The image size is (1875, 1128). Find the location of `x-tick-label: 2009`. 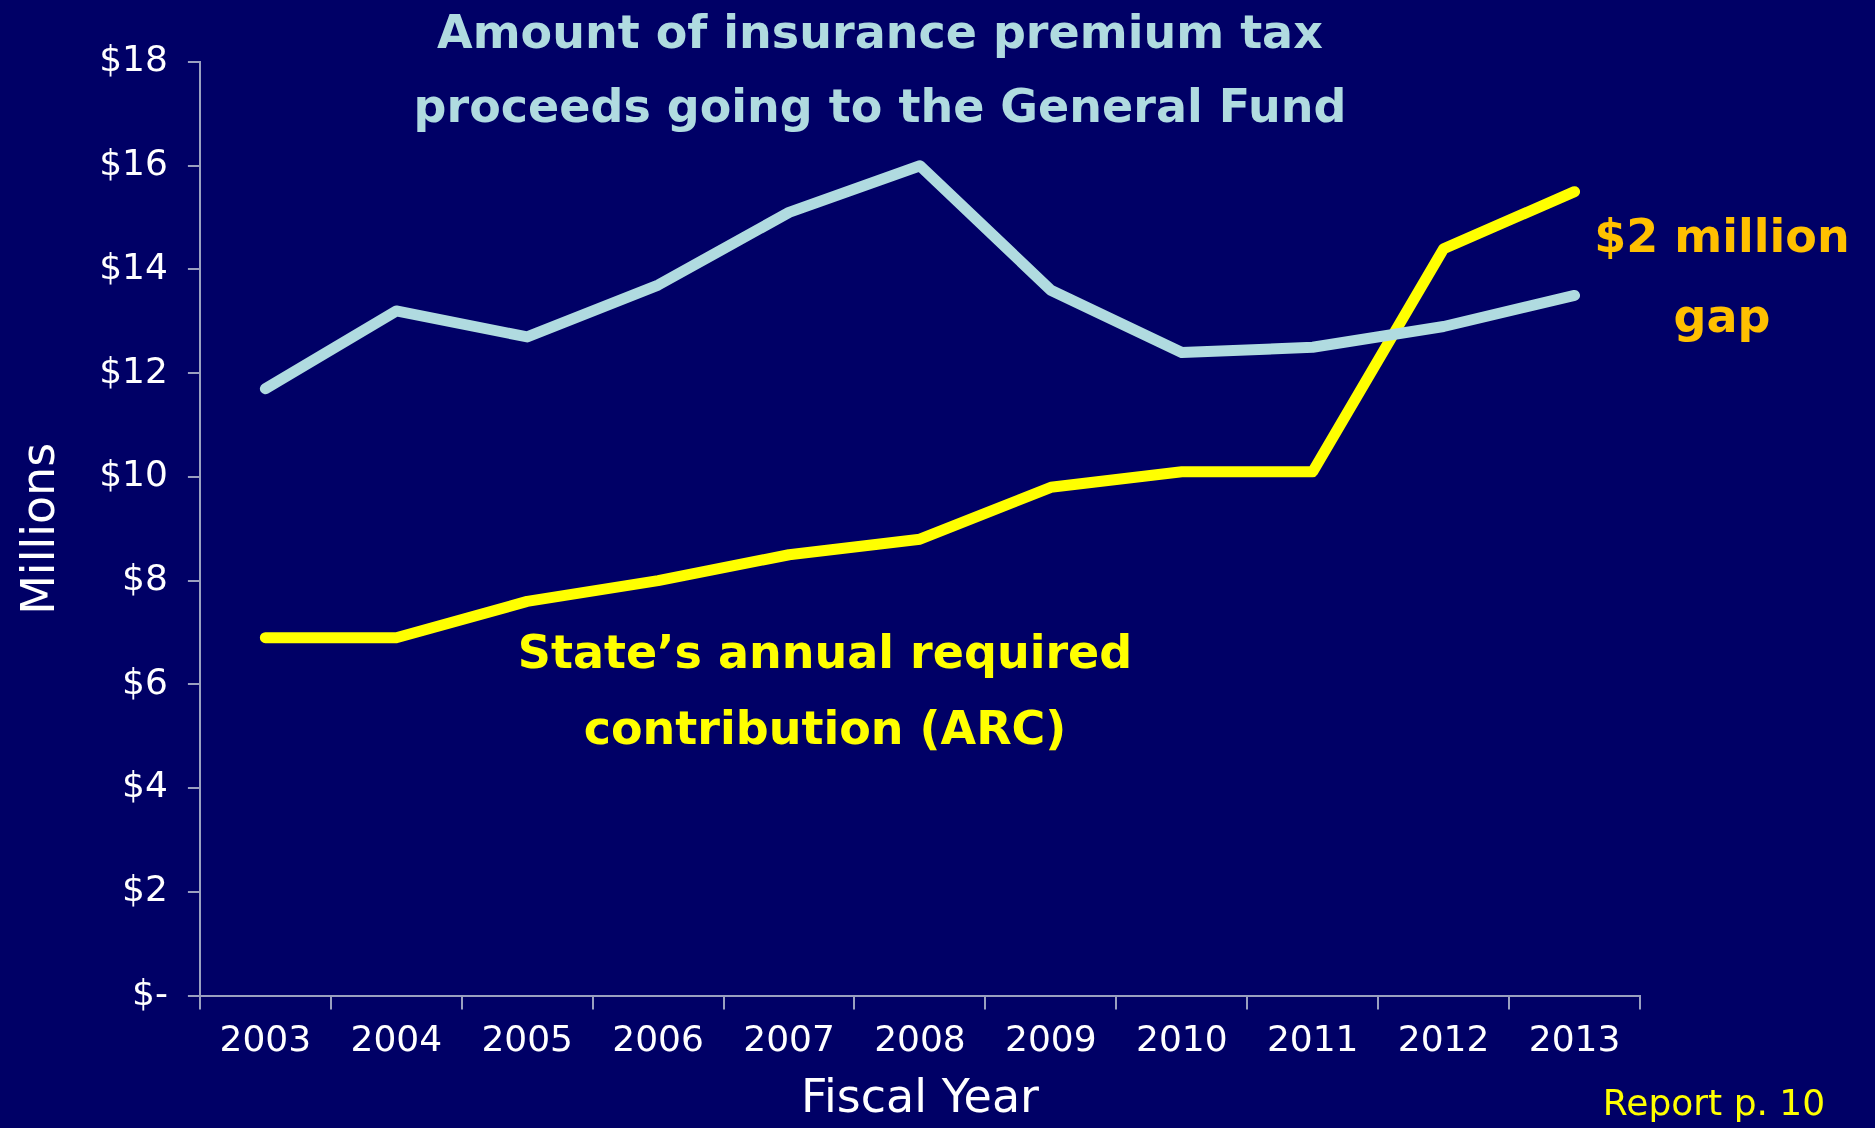

x-tick-label: 2009 is located at coordinates (1051, 1038).